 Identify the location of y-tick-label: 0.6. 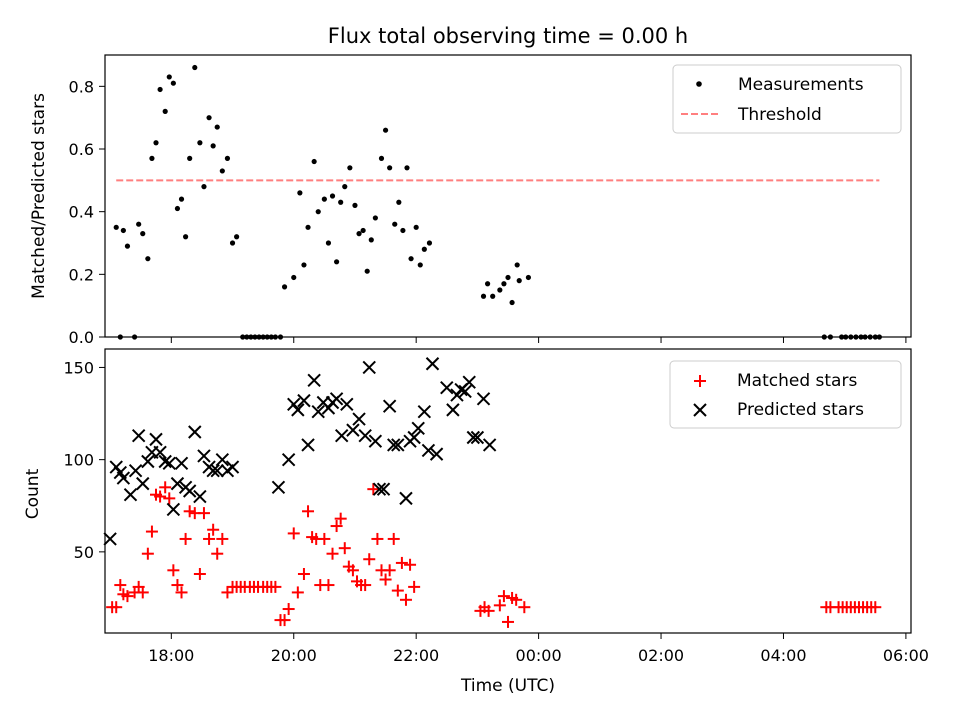
(81, 149).